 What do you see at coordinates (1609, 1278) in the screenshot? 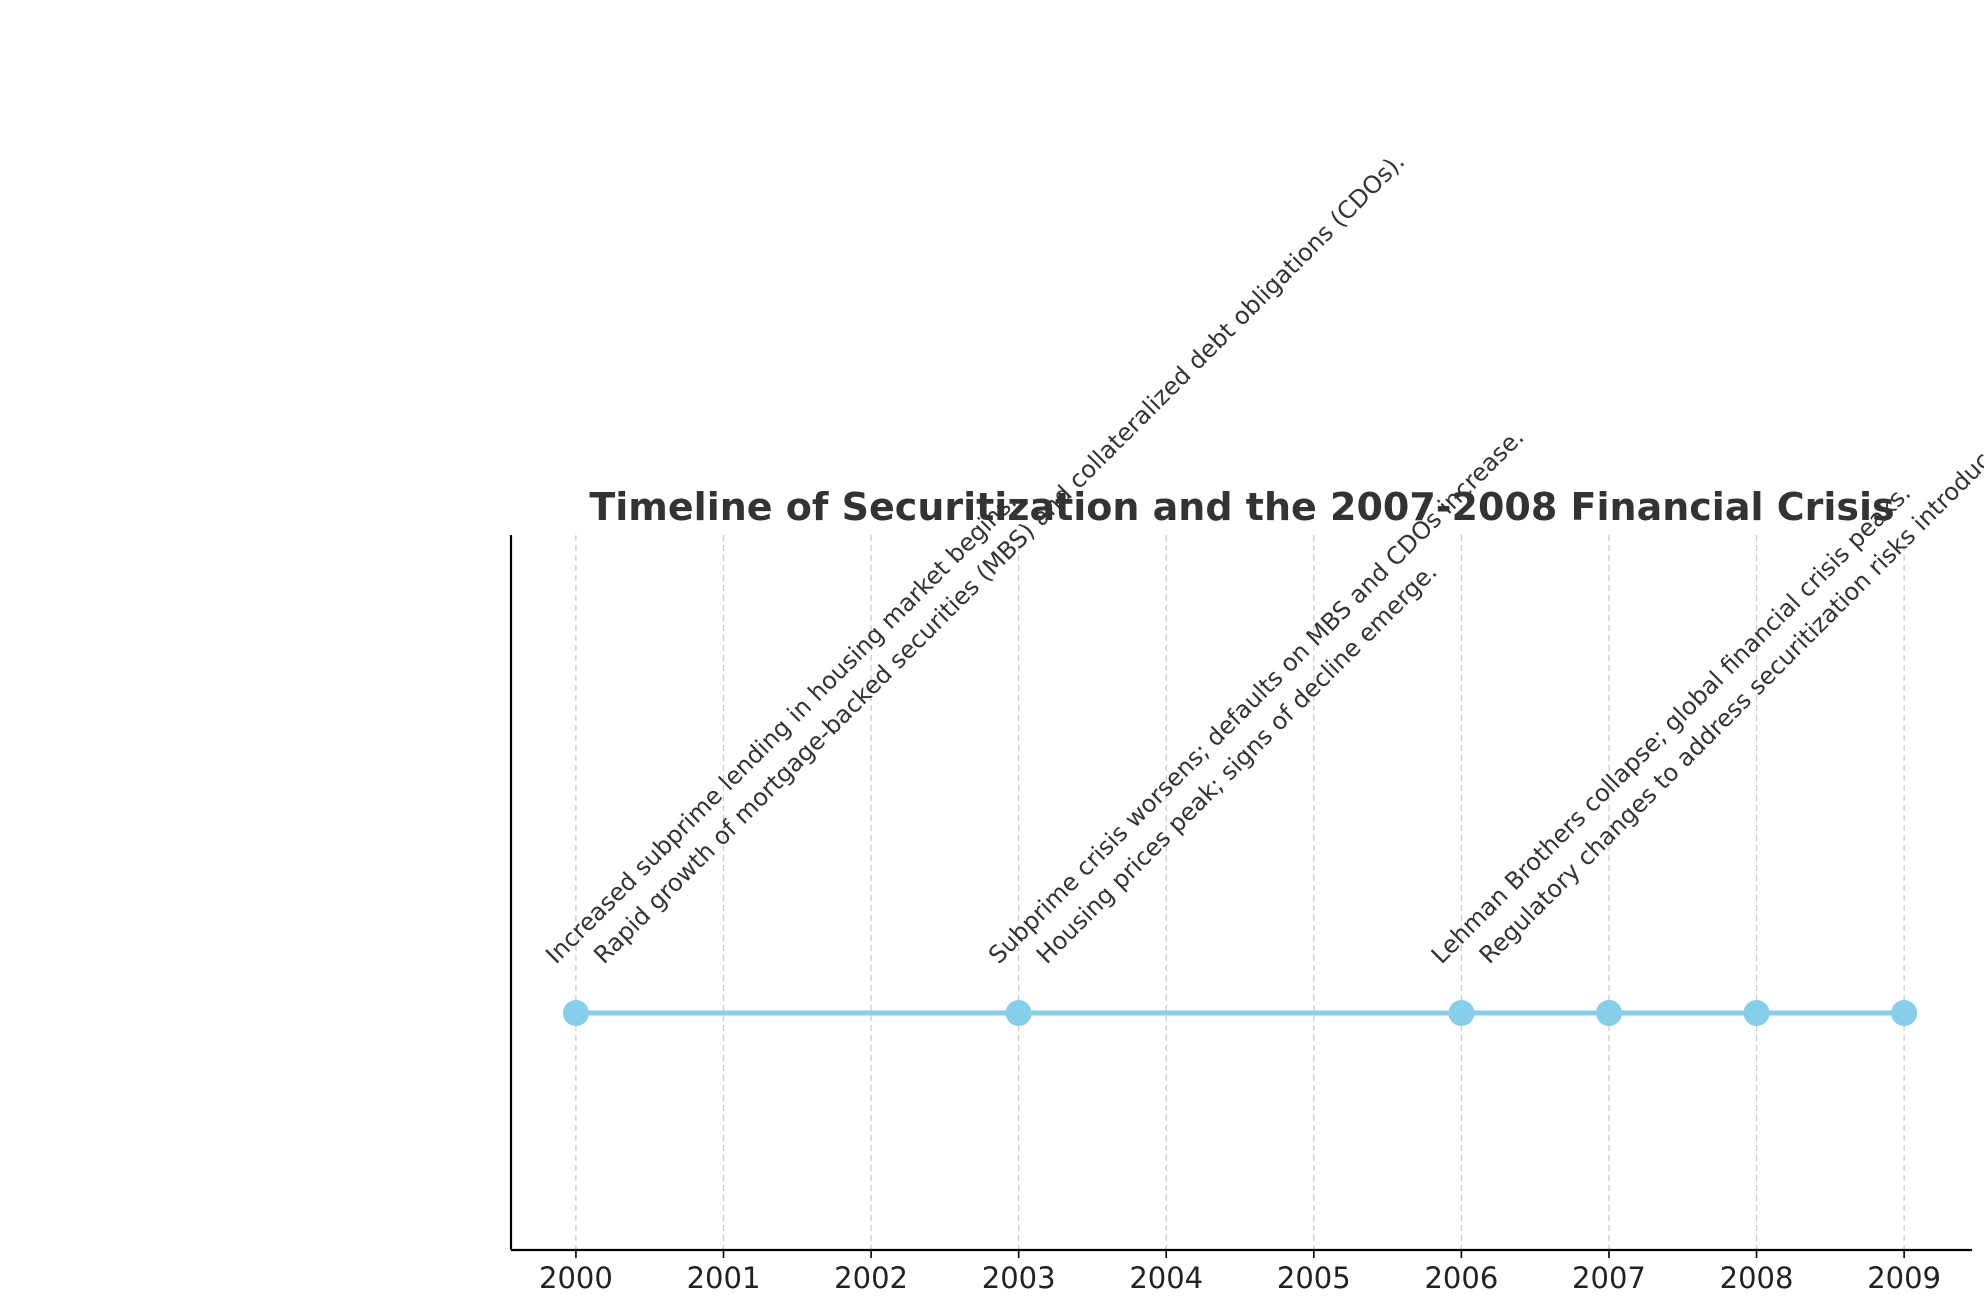
I see `x-tick-label-2007: 2007` at bounding box center [1609, 1278].